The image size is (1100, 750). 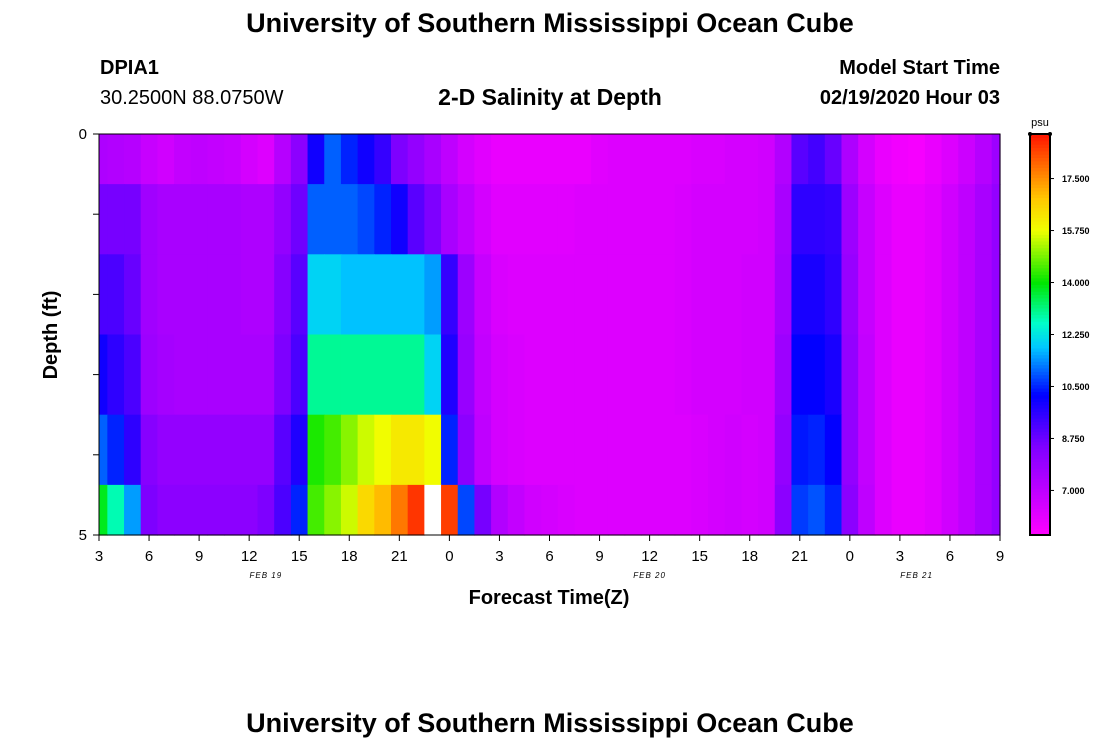 I want to click on x-tick-label: 21, so click(x=799, y=556).